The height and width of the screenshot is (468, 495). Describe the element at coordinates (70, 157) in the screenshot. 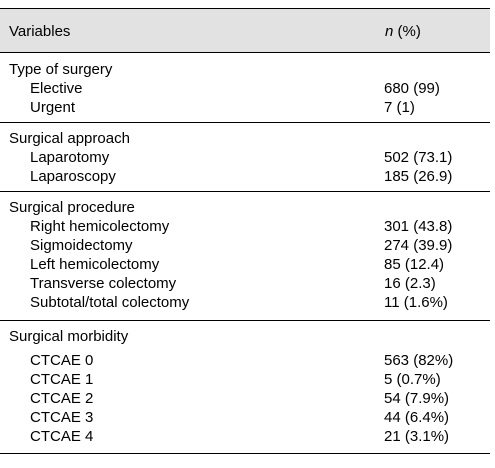

I see `row-label: Laparotomy` at that location.